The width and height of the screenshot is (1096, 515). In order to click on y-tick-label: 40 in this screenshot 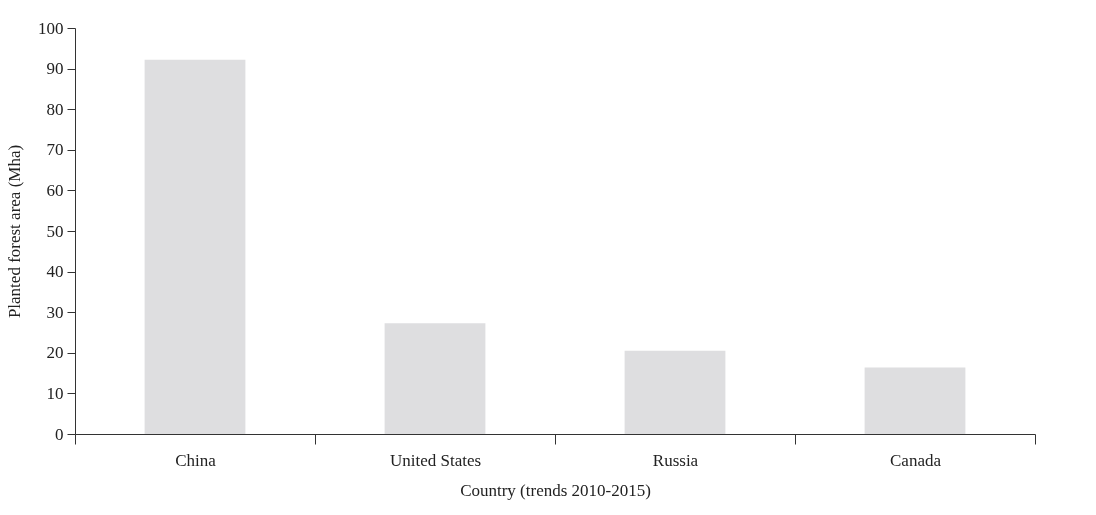, I will do `click(55, 272)`.